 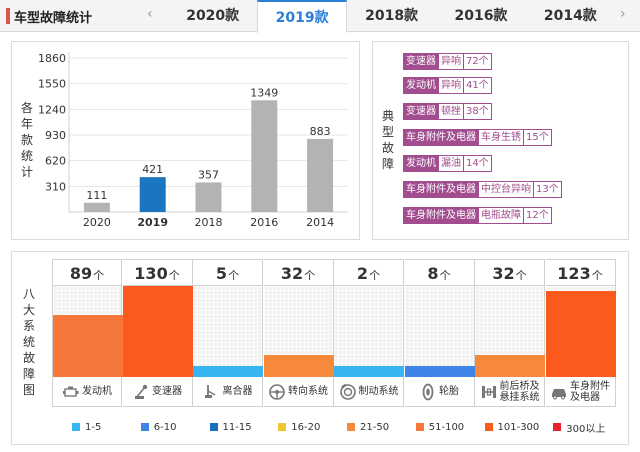 I want to click on tab-2016: 2016款, so click(x=481, y=16).